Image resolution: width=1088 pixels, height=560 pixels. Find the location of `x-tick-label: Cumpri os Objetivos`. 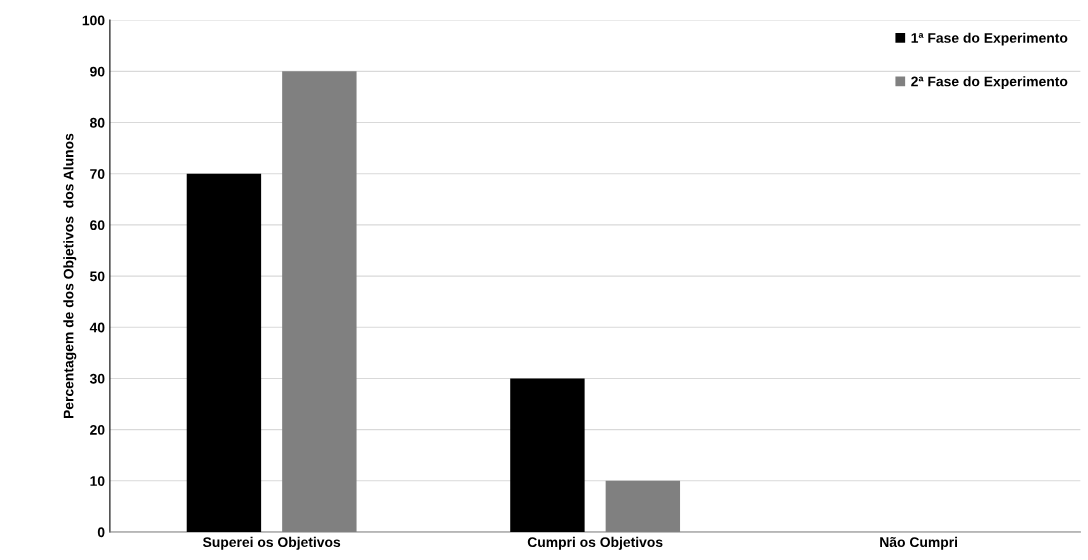

x-tick-label: Cumpri os Objetivos is located at coordinates (595, 543).